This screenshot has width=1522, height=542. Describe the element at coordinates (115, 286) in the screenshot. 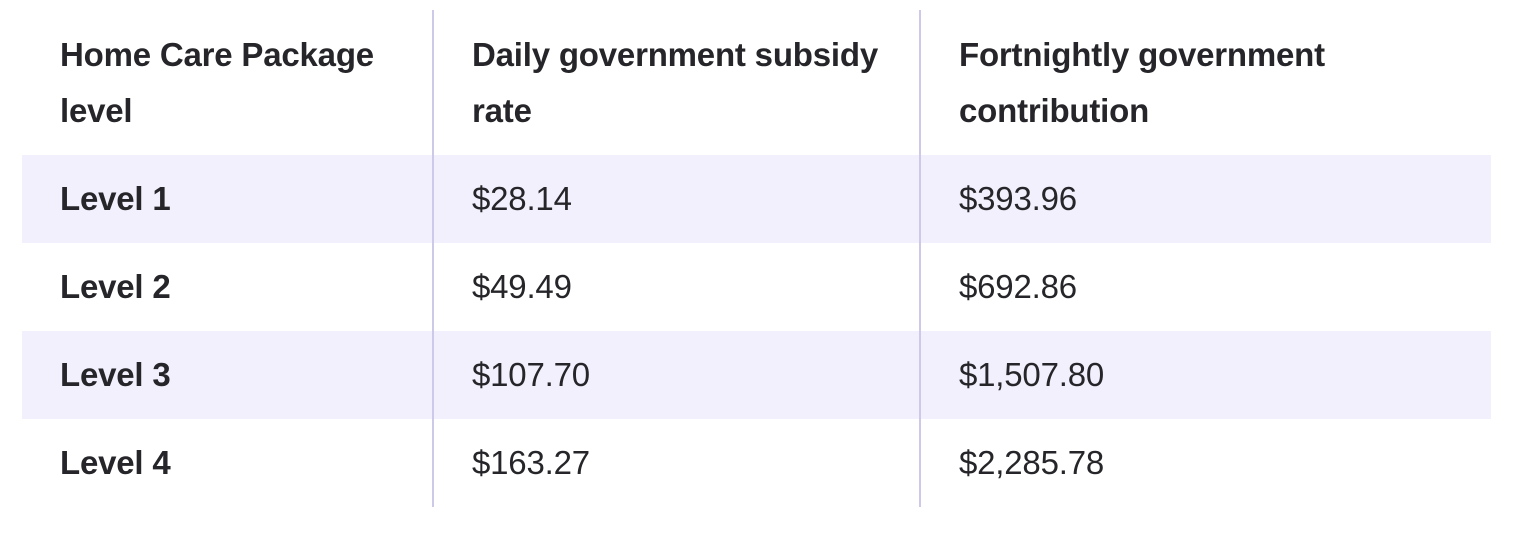

I see `level-label: Level 2` at that location.